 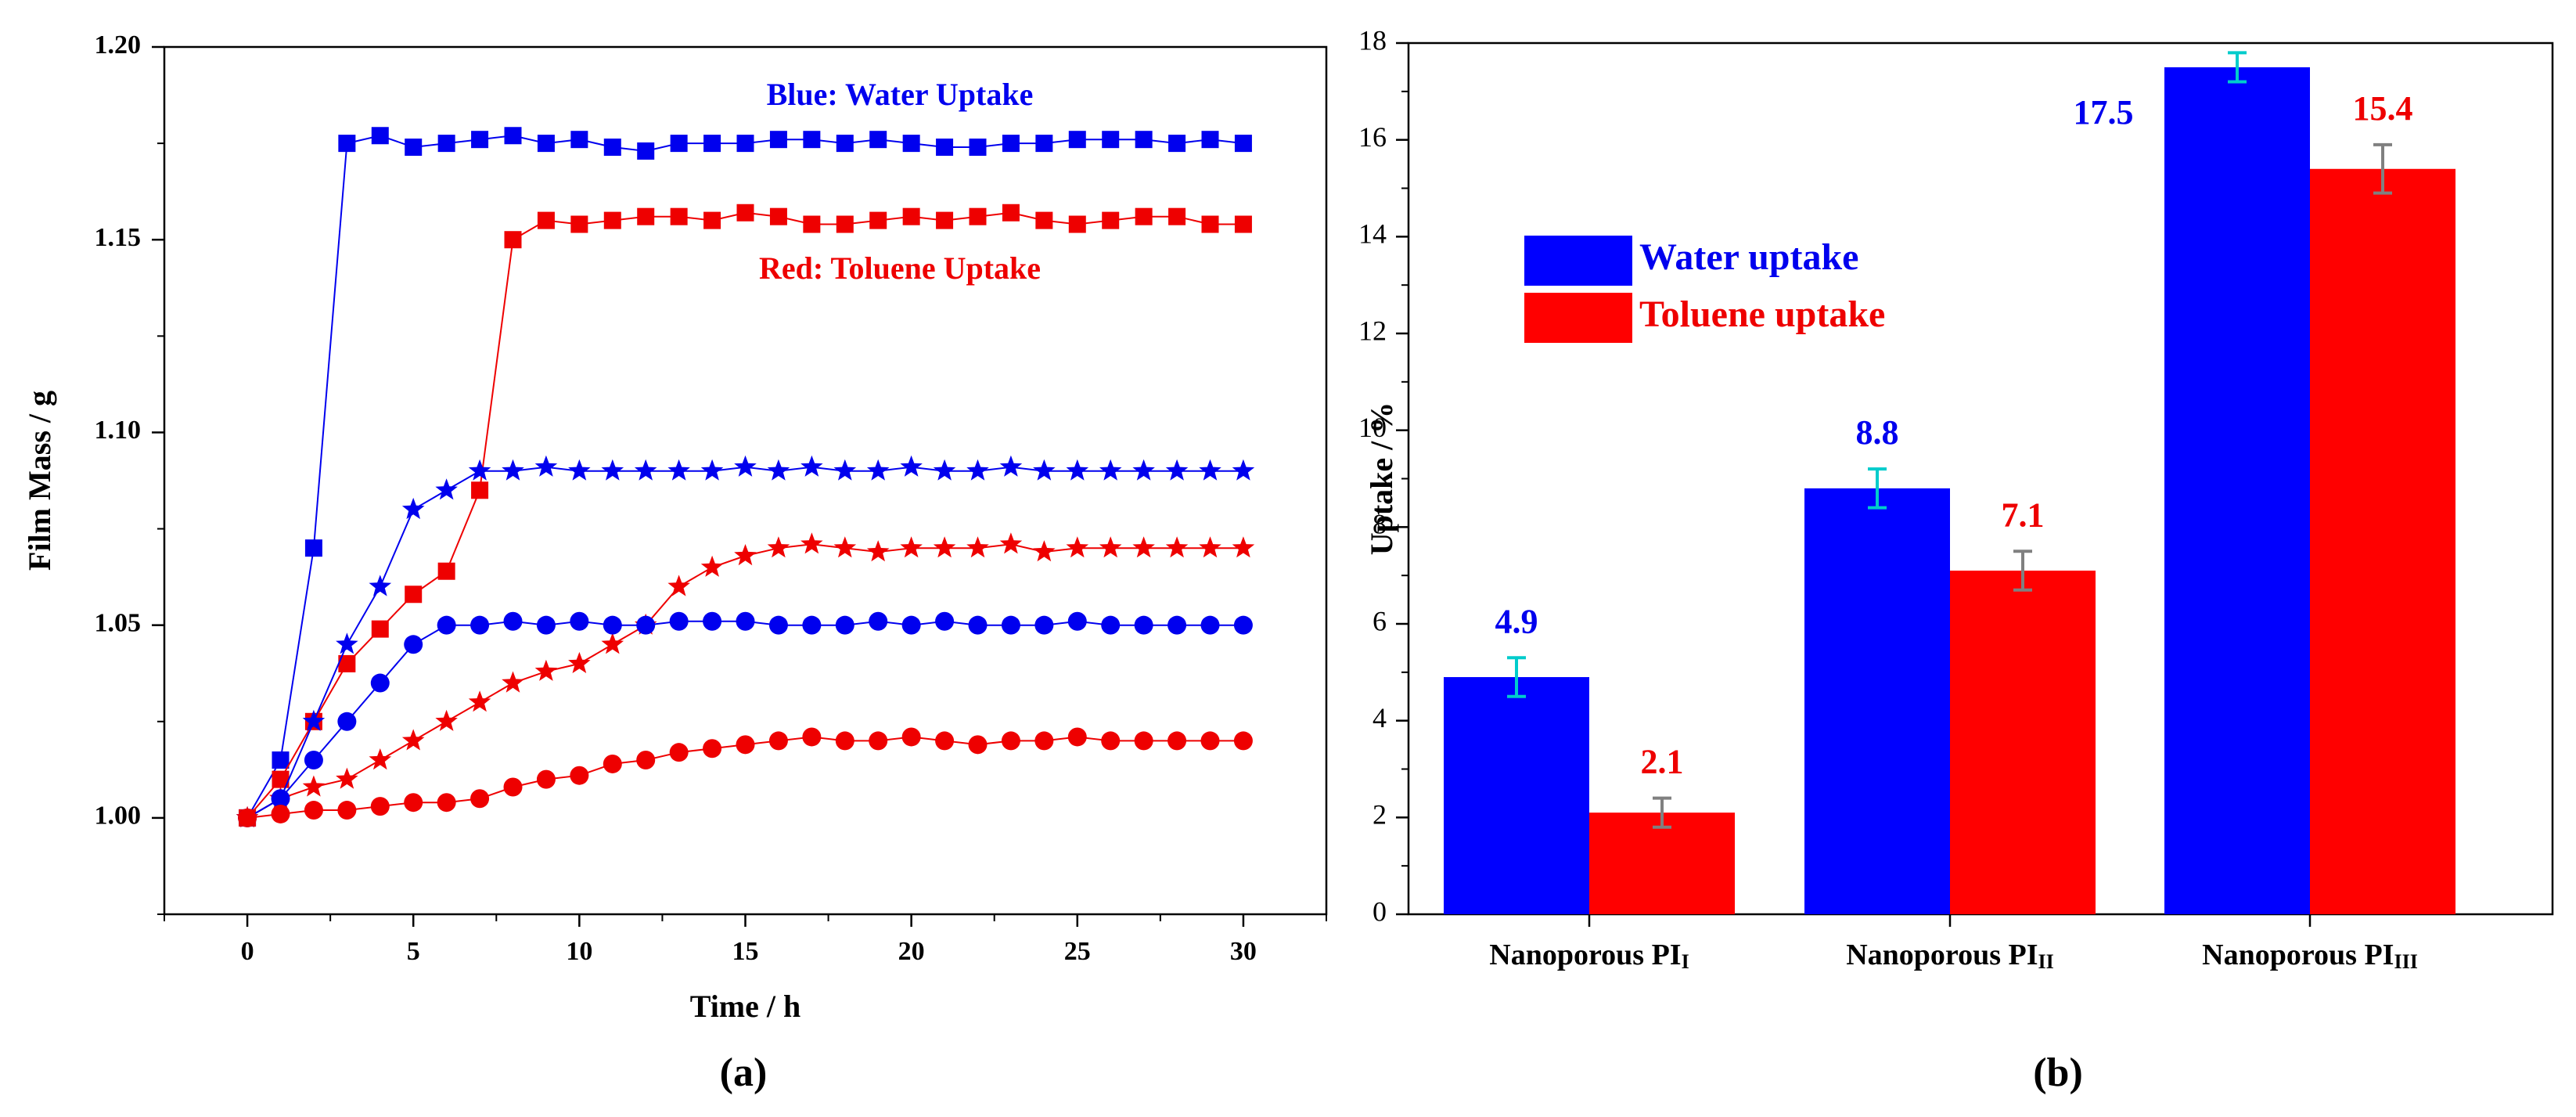 What do you see at coordinates (900, 268) in the screenshot?
I see `annotation-toluene: Red: Toluene Uptake` at bounding box center [900, 268].